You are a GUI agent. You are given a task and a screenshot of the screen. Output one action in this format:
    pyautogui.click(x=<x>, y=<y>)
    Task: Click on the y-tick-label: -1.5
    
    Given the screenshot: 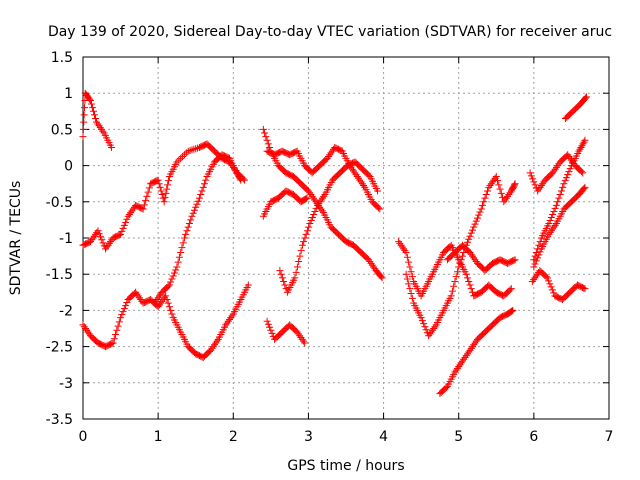 What is the action you would take?
    pyautogui.click(x=59, y=275)
    